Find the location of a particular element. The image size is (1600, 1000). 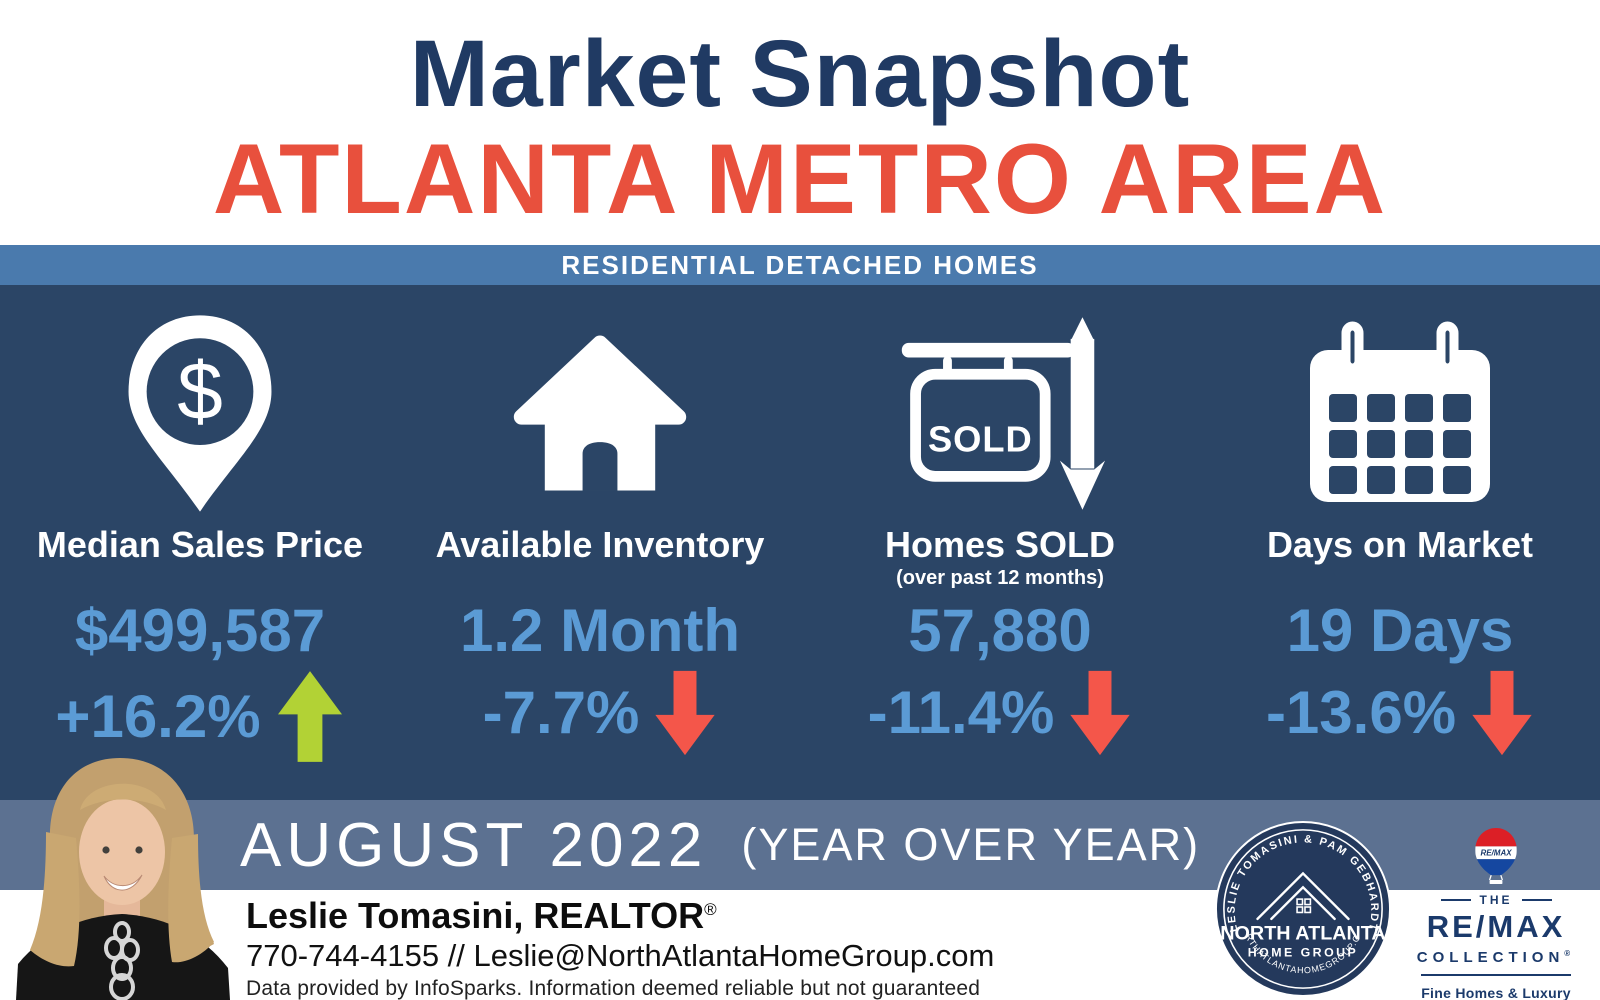

sold-sign-icon: SOLD is located at coordinates (1000, 414).